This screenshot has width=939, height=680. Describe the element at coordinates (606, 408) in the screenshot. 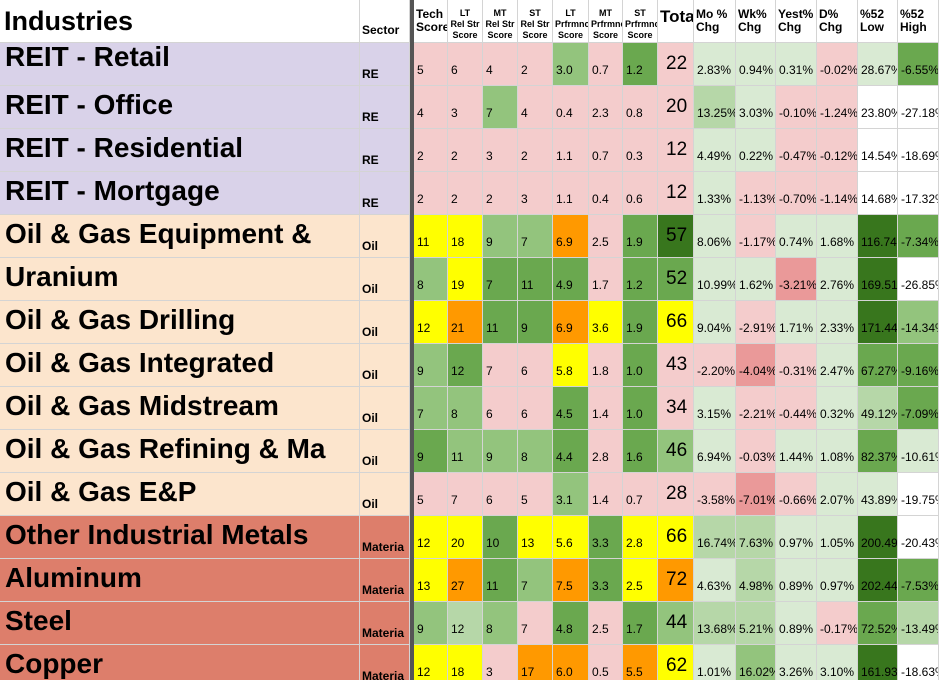

I see `mt-prfrmnc-score: 1.4` at that location.